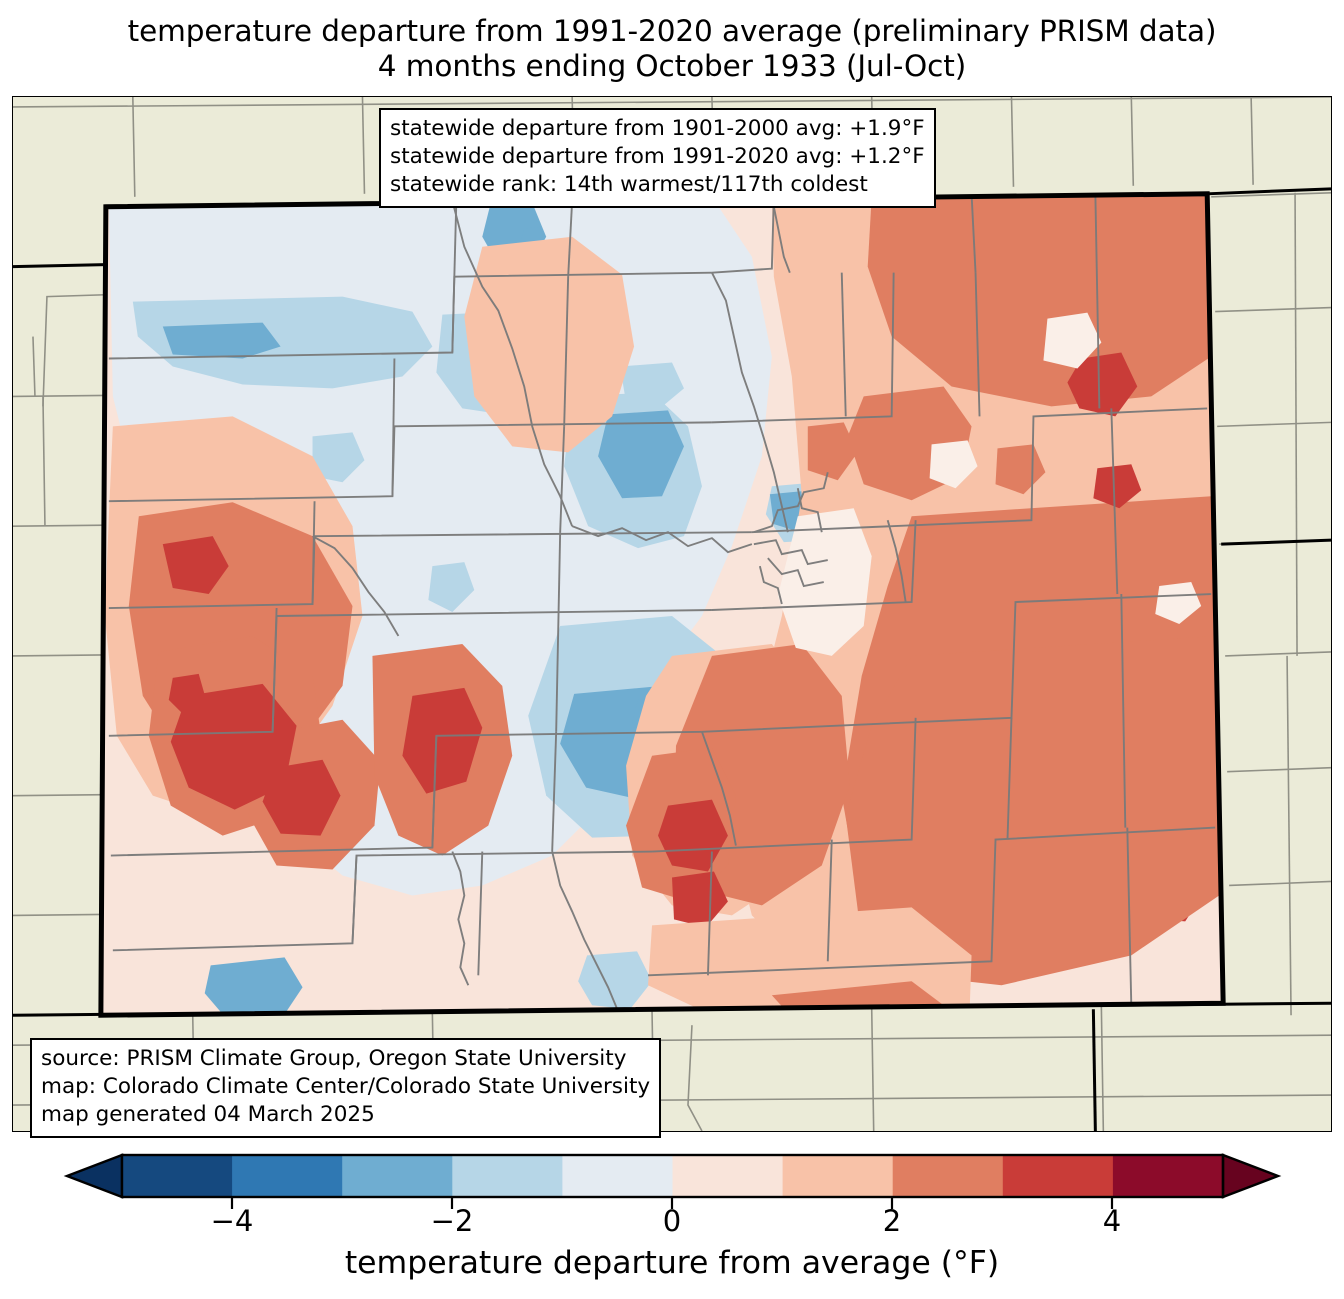 The width and height of the screenshot is (1344, 1299). What do you see at coordinates (934, 825) in the screenshot?
I see `southeast-warm-region` at bounding box center [934, 825].